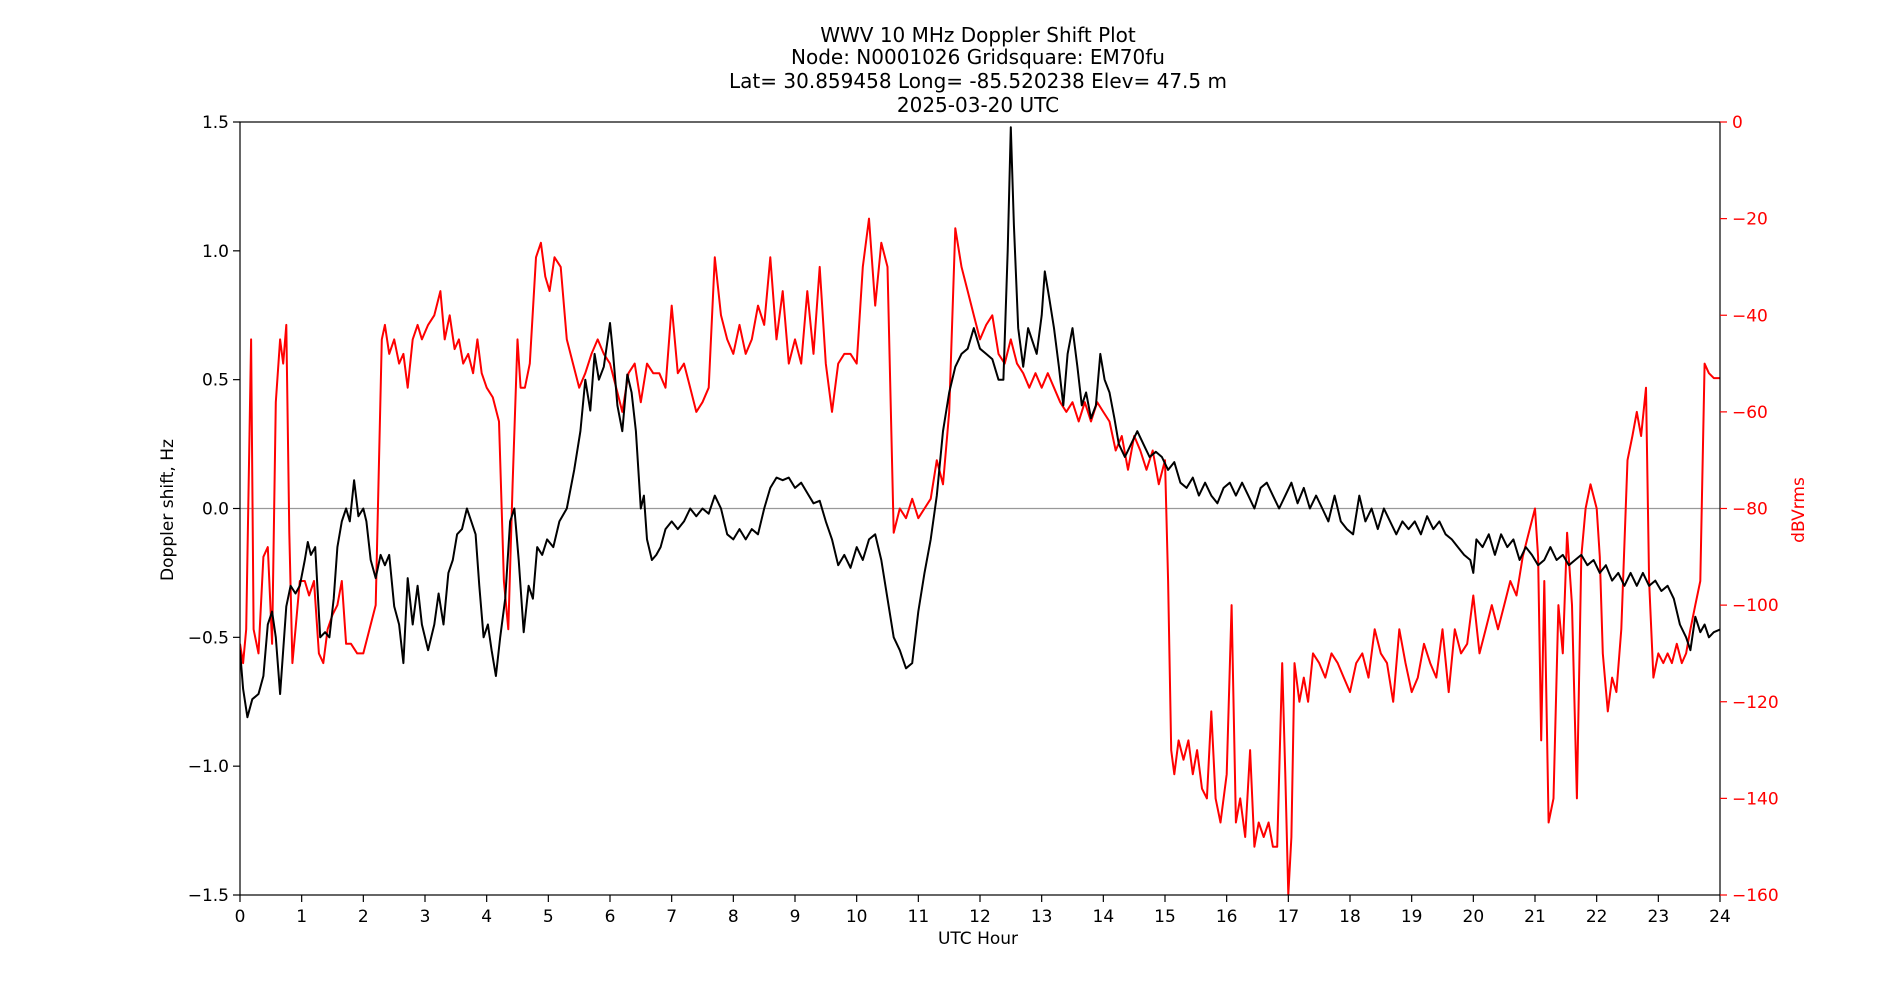 The image size is (1900, 1000). Describe the element at coordinates (548, 917) in the screenshot. I see `x-tick-label: 5` at that location.